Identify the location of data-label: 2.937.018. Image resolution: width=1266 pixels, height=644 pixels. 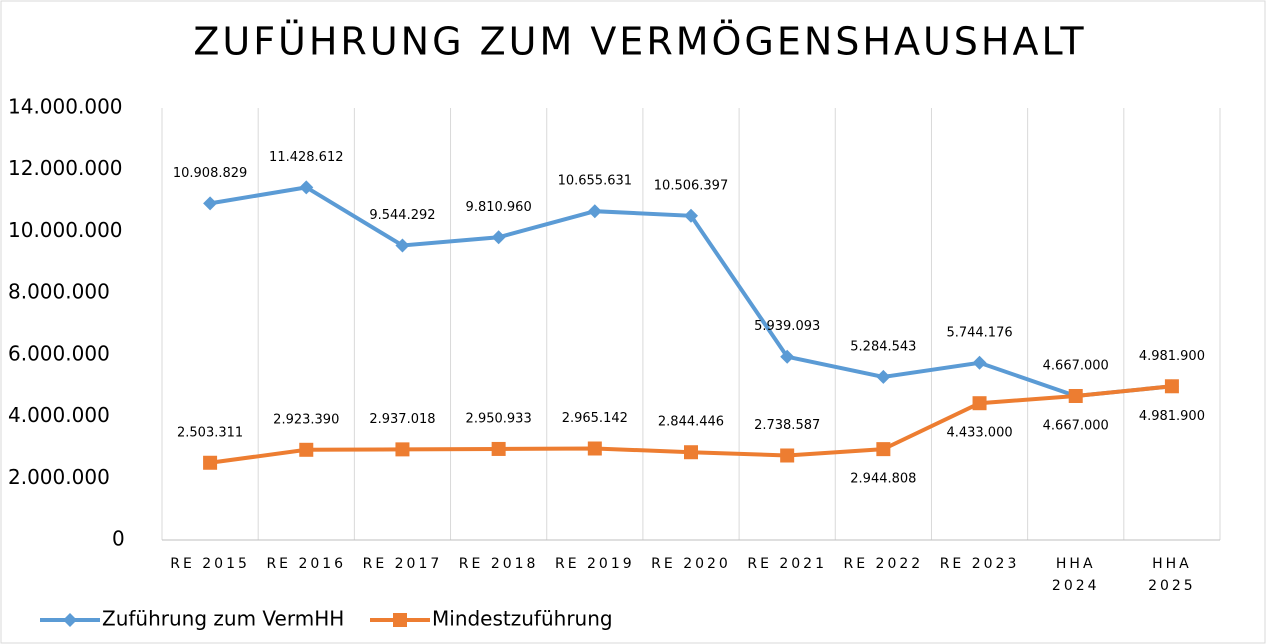
(402, 419).